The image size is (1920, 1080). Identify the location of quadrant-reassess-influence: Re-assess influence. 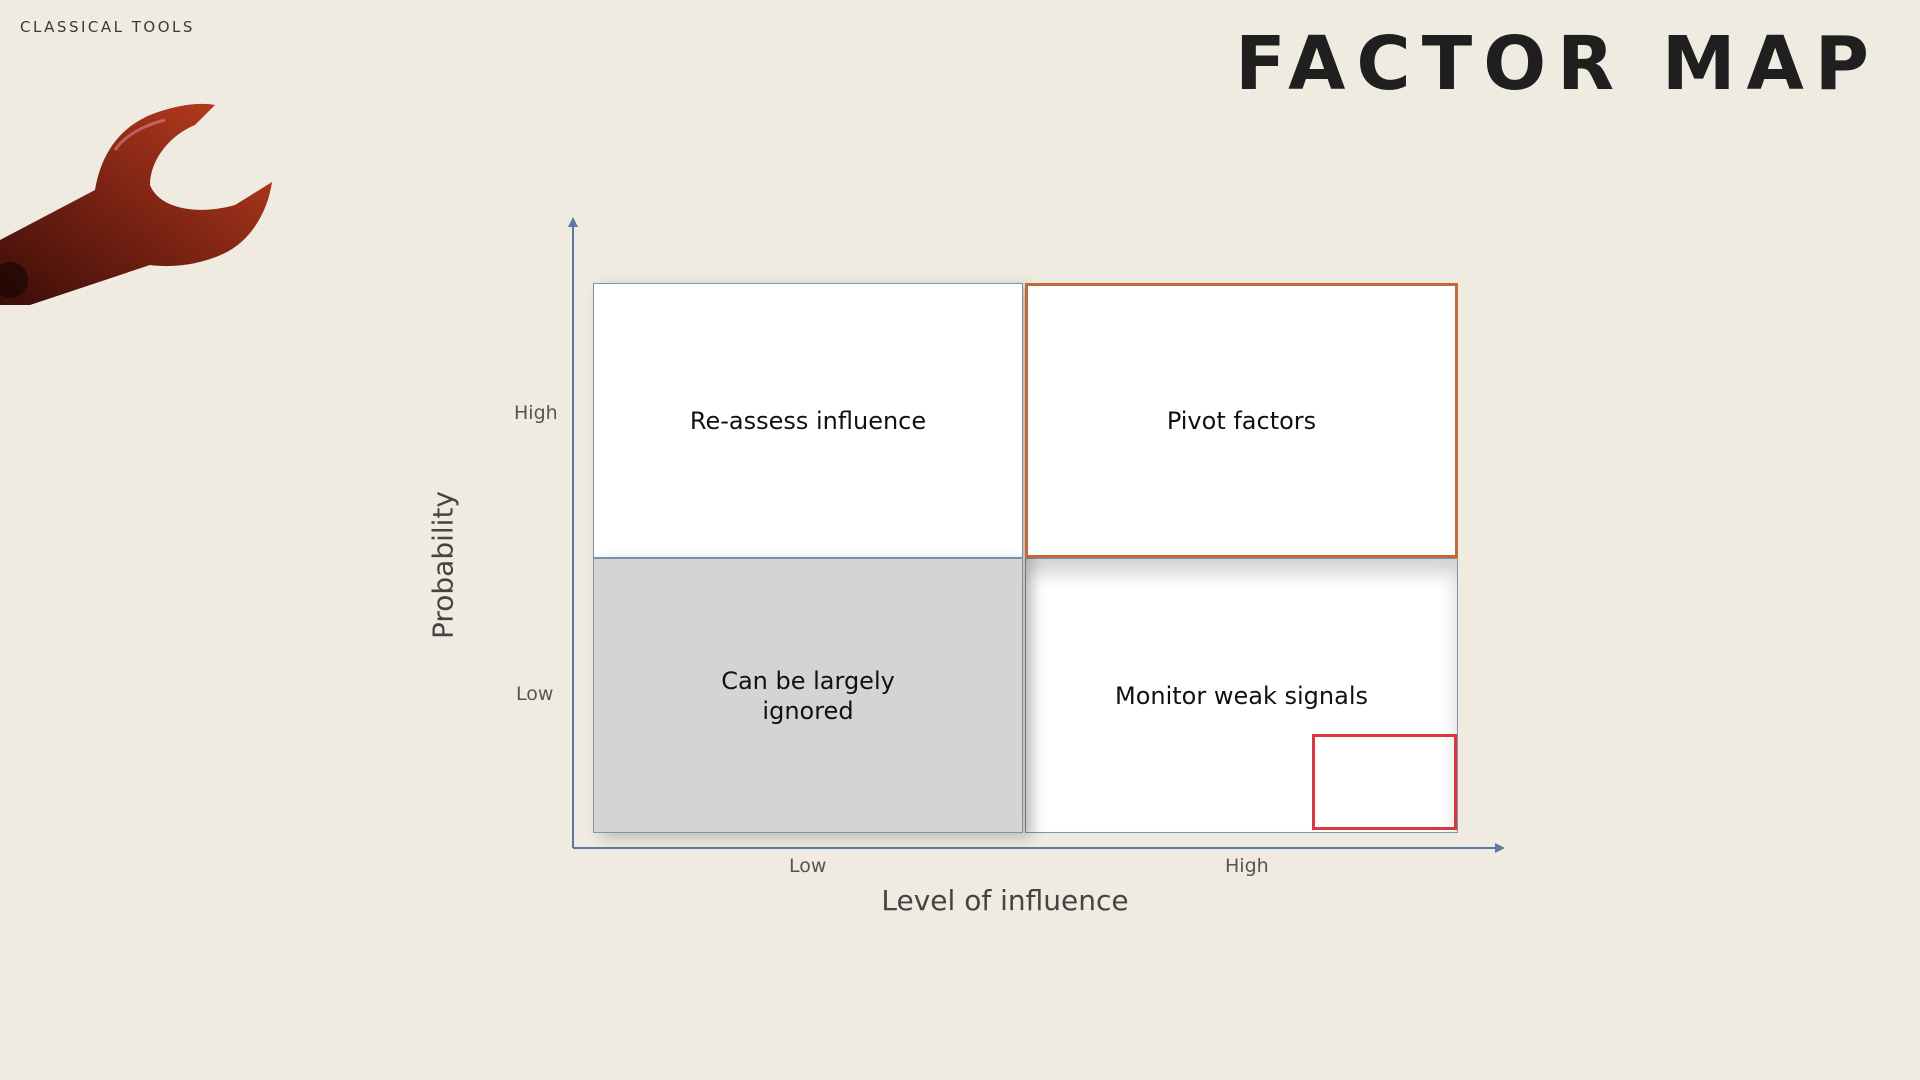
(808, 420).